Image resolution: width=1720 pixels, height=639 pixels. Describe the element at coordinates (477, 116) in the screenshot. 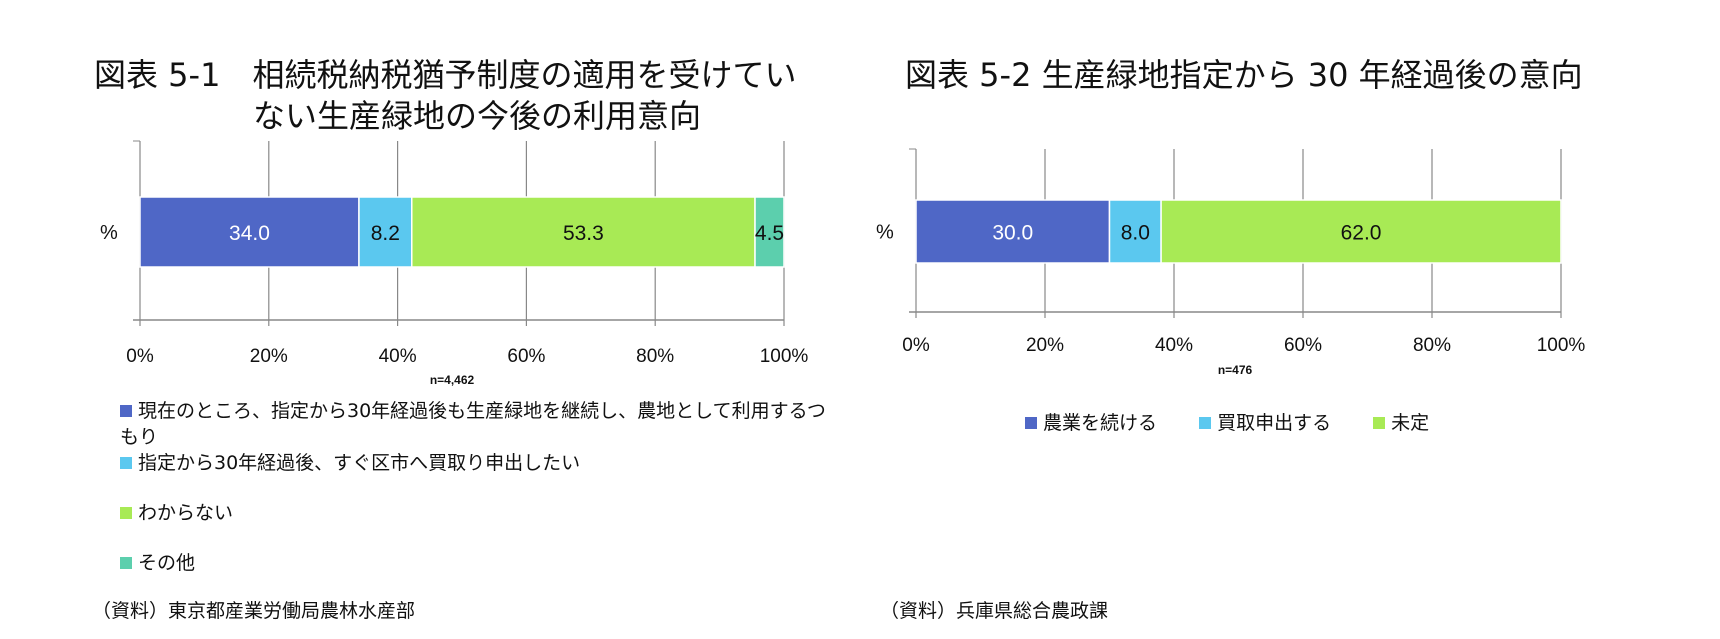

I see `chart1-title-line2: ない生産緑地の今後の利用意向` at that location.